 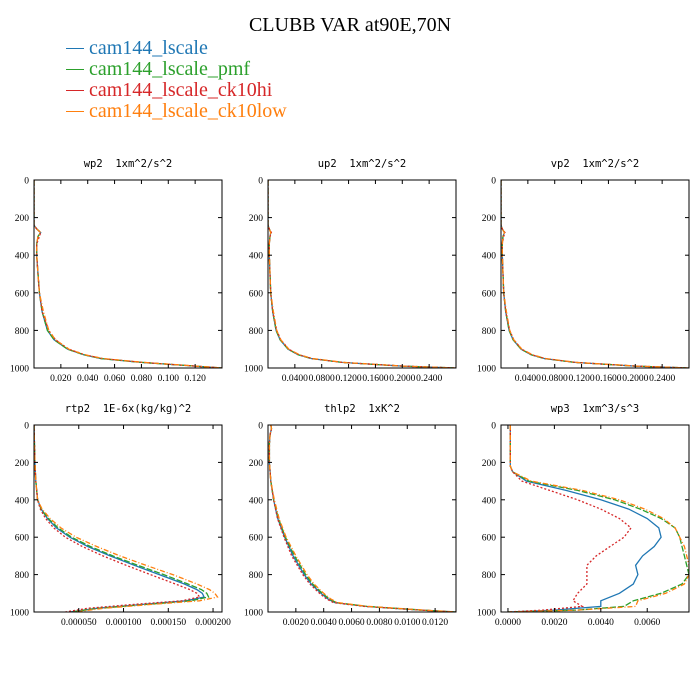 What do you see at coordinates (350, 25) in the screenshot?
I see `figure-title: CLUBB VAR at90E,70N` at bounding box center [350, 25].